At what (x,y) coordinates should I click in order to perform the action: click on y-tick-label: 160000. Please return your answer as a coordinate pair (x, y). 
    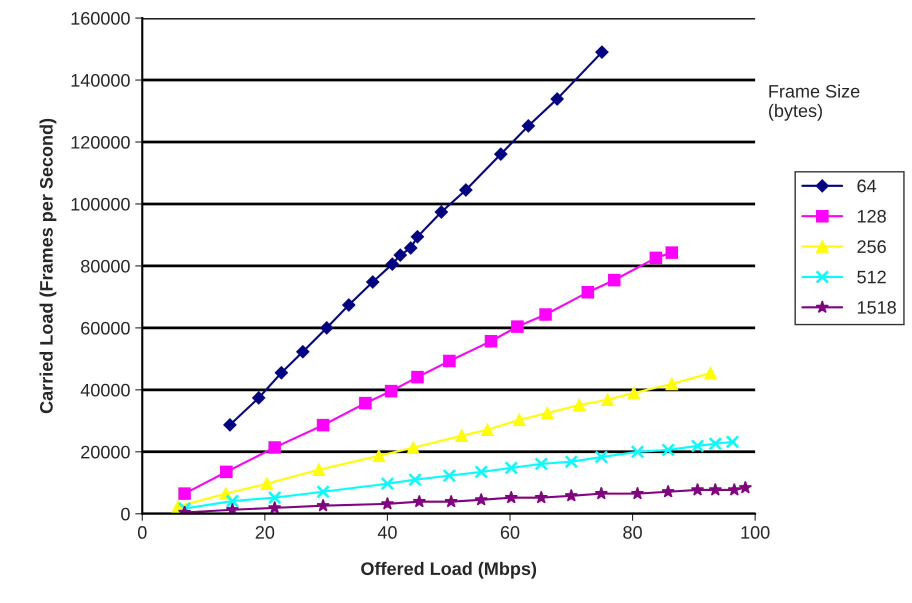
    Looking at the image, I should click on (101, 18).